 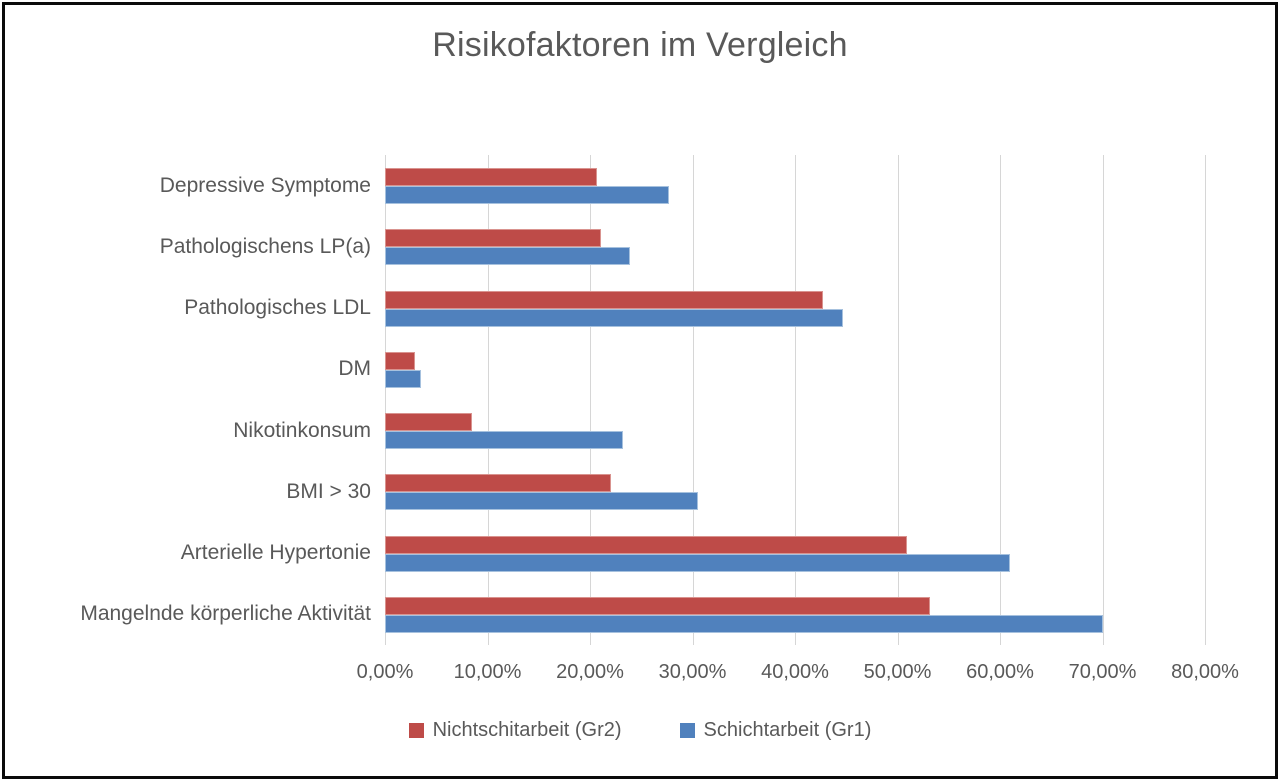 What do you see at coordinates (354, 369) in the screenshot?
I see `category-label: DM` at bounding box center [354, 369].